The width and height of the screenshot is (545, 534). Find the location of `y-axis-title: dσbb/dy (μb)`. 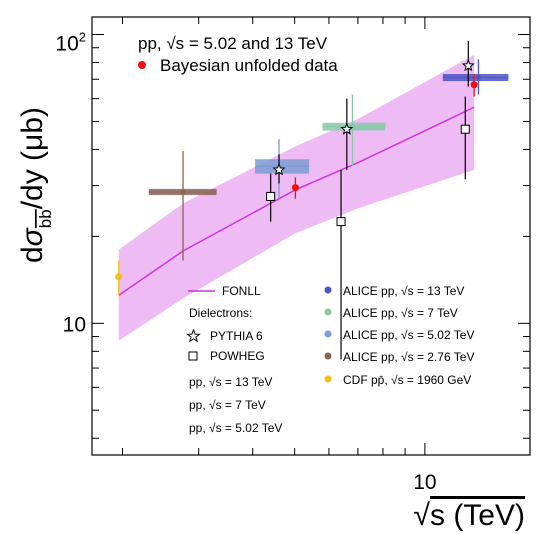

y-axis-title: dσbb/dy (μb) is located at coordinates (35, 185).